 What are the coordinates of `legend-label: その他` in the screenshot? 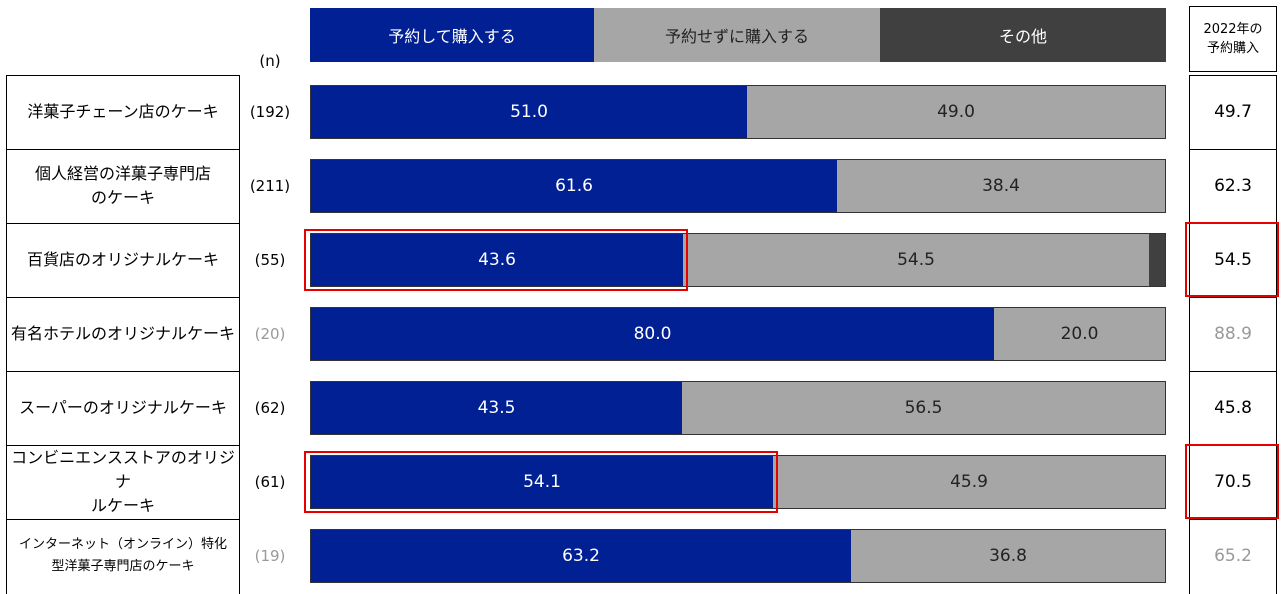 It's located at (1022, 36).